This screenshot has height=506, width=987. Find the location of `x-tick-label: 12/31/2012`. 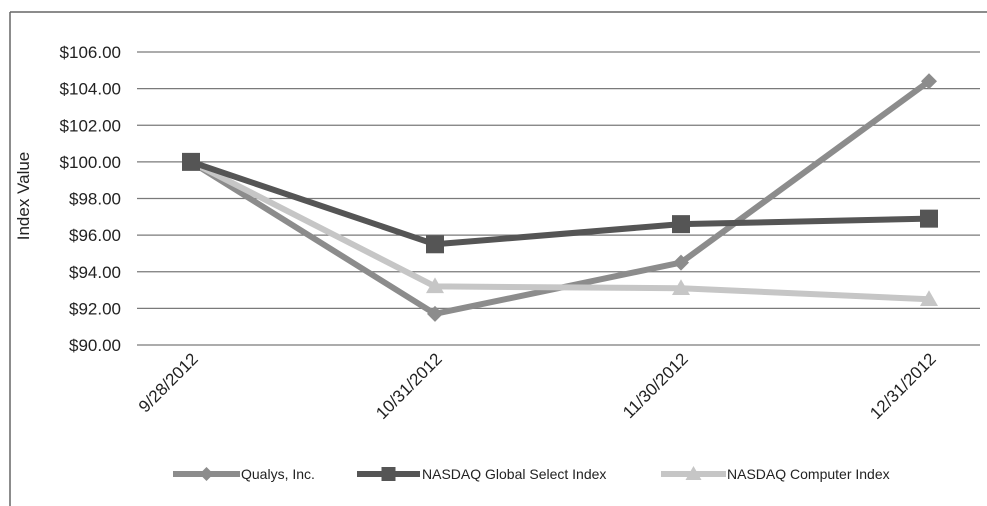

x-tick-label: 12/31/2012 is located at coordinates (903, 386).